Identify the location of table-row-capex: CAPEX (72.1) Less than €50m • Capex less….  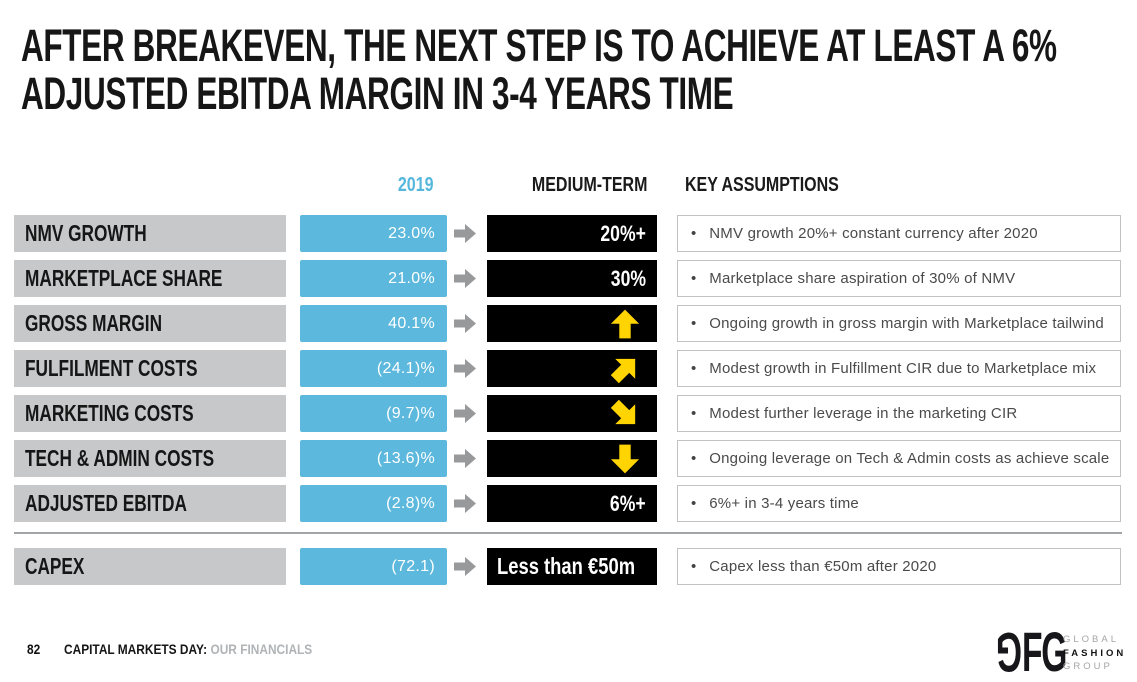
(568, 566).